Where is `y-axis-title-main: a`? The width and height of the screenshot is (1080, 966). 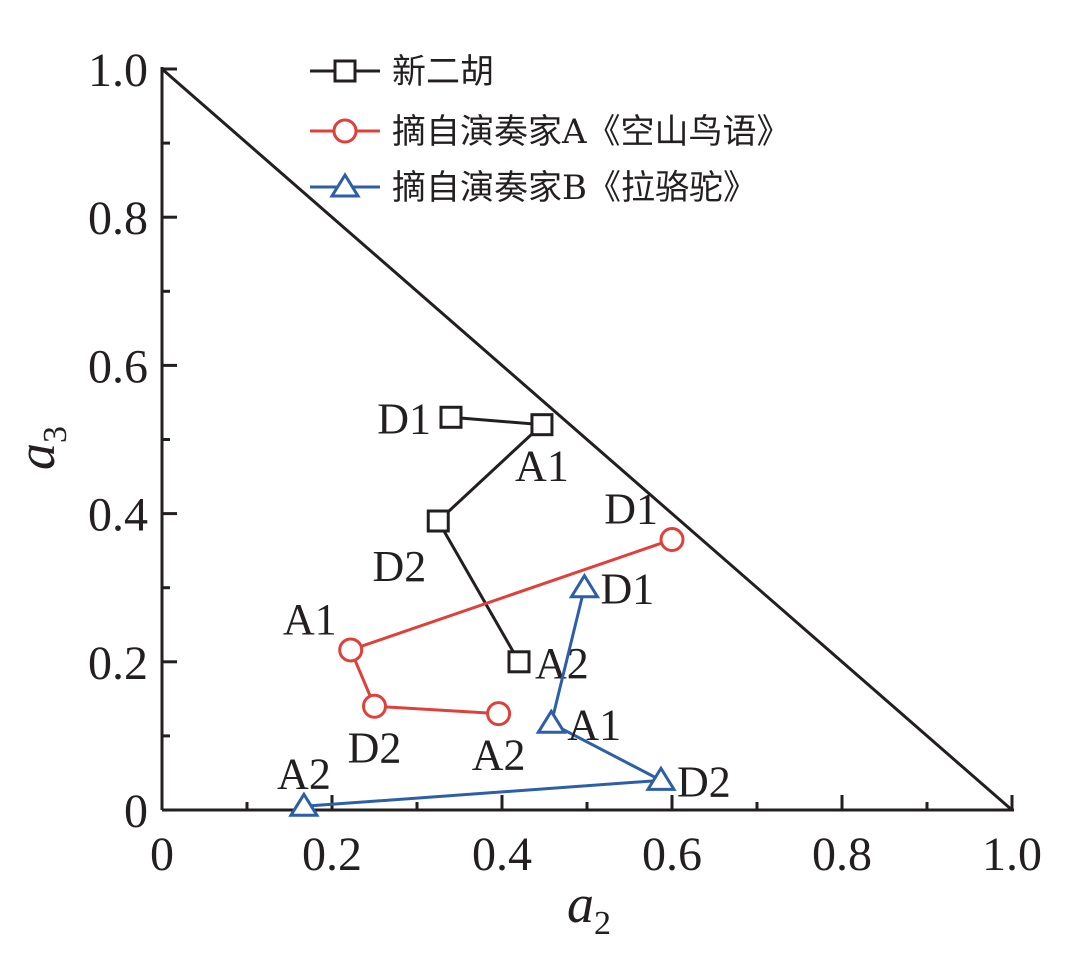
y-axis-title-main: a is located at coordinates (36, 456).